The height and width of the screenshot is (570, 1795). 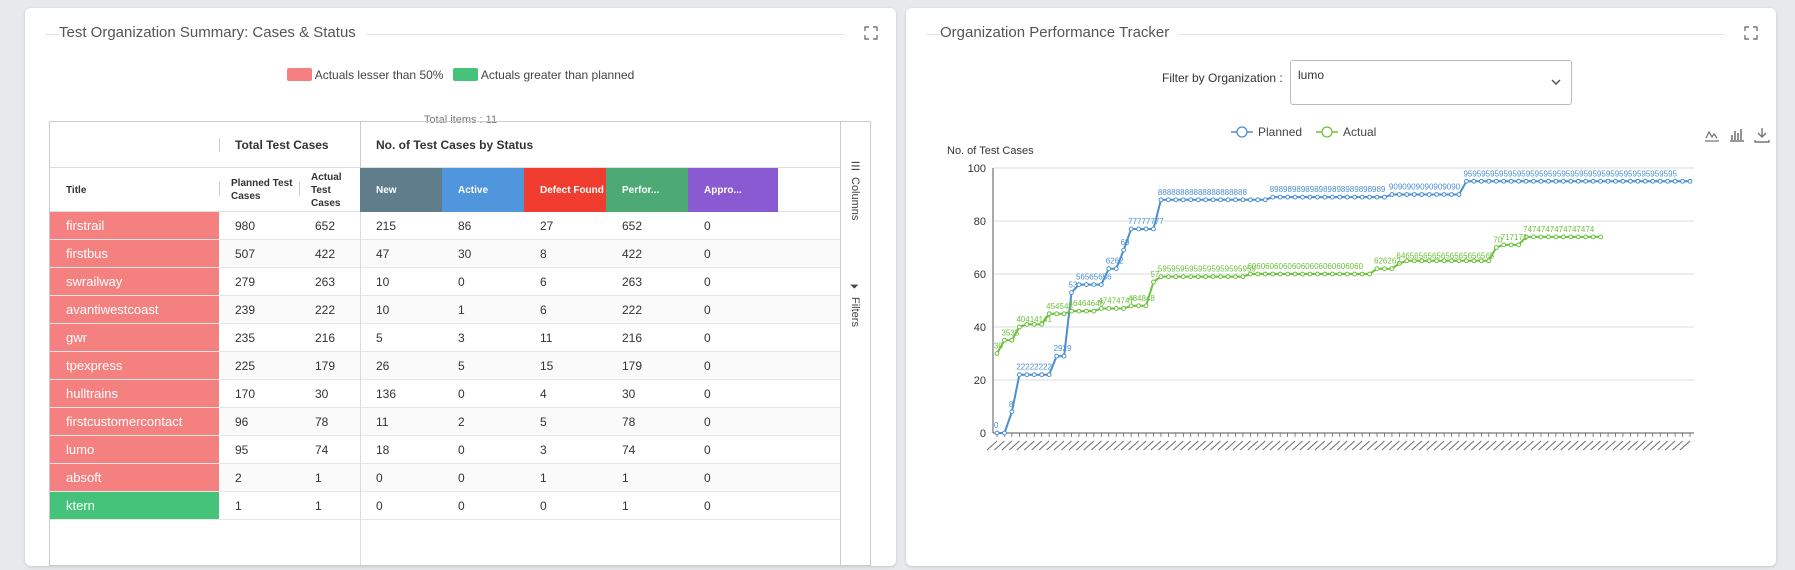 What do you see at coordinates (445, 338) in the screenshot?
I see `table-row: gwr 235 216 5 3 11 216 0` at bounding box center [445, 338].